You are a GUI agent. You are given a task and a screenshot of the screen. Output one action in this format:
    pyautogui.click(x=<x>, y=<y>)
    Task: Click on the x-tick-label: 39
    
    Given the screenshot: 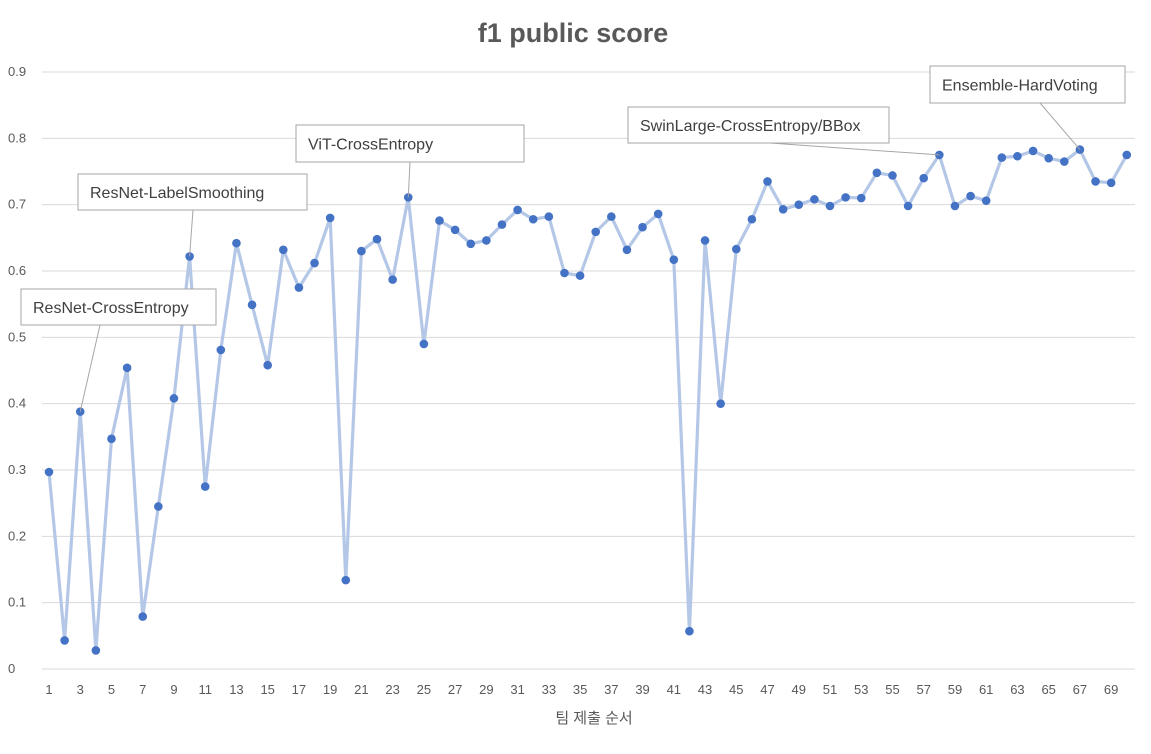 What is the action you would take?
    pyautogui.click(x=642, y=689)
    